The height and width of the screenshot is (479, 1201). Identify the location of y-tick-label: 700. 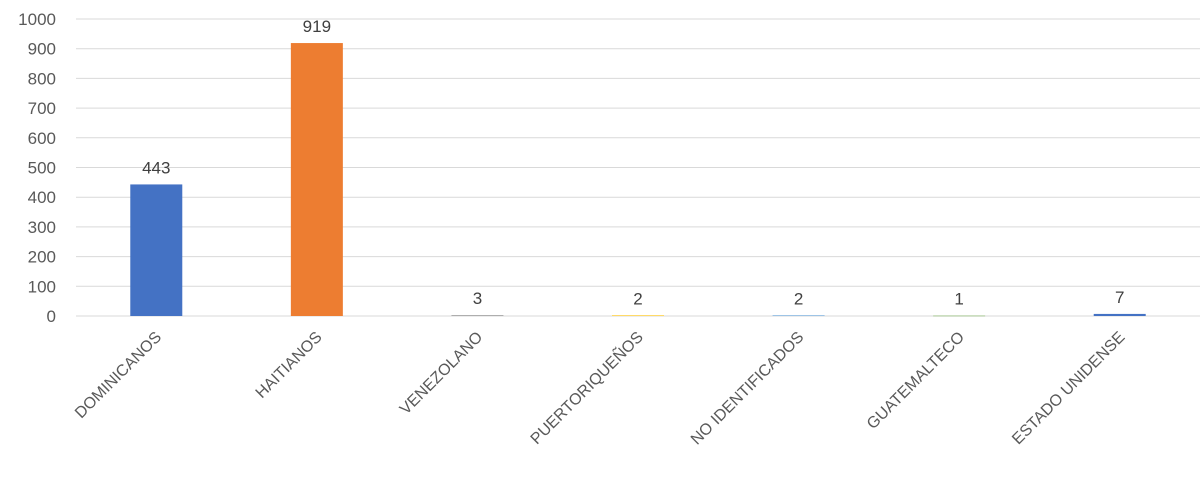
(42, 108).